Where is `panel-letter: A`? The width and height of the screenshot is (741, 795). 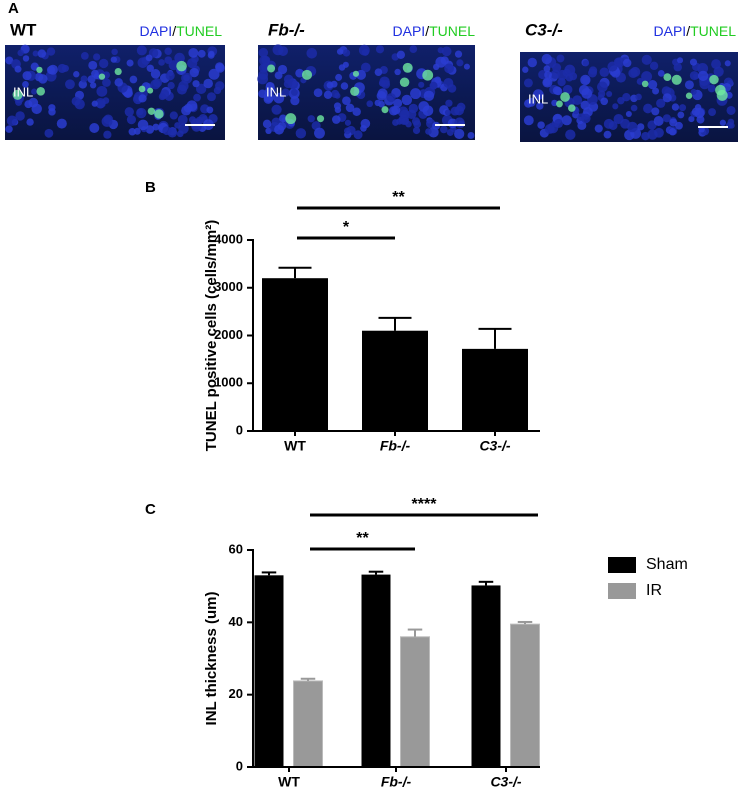
panel-letter: A is located at coordinates (13, 8).